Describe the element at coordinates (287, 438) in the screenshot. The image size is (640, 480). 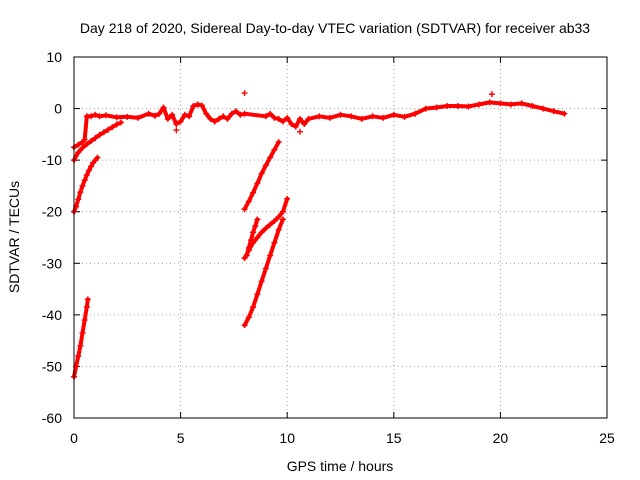
I see `x-tick-label: 10` at that location.